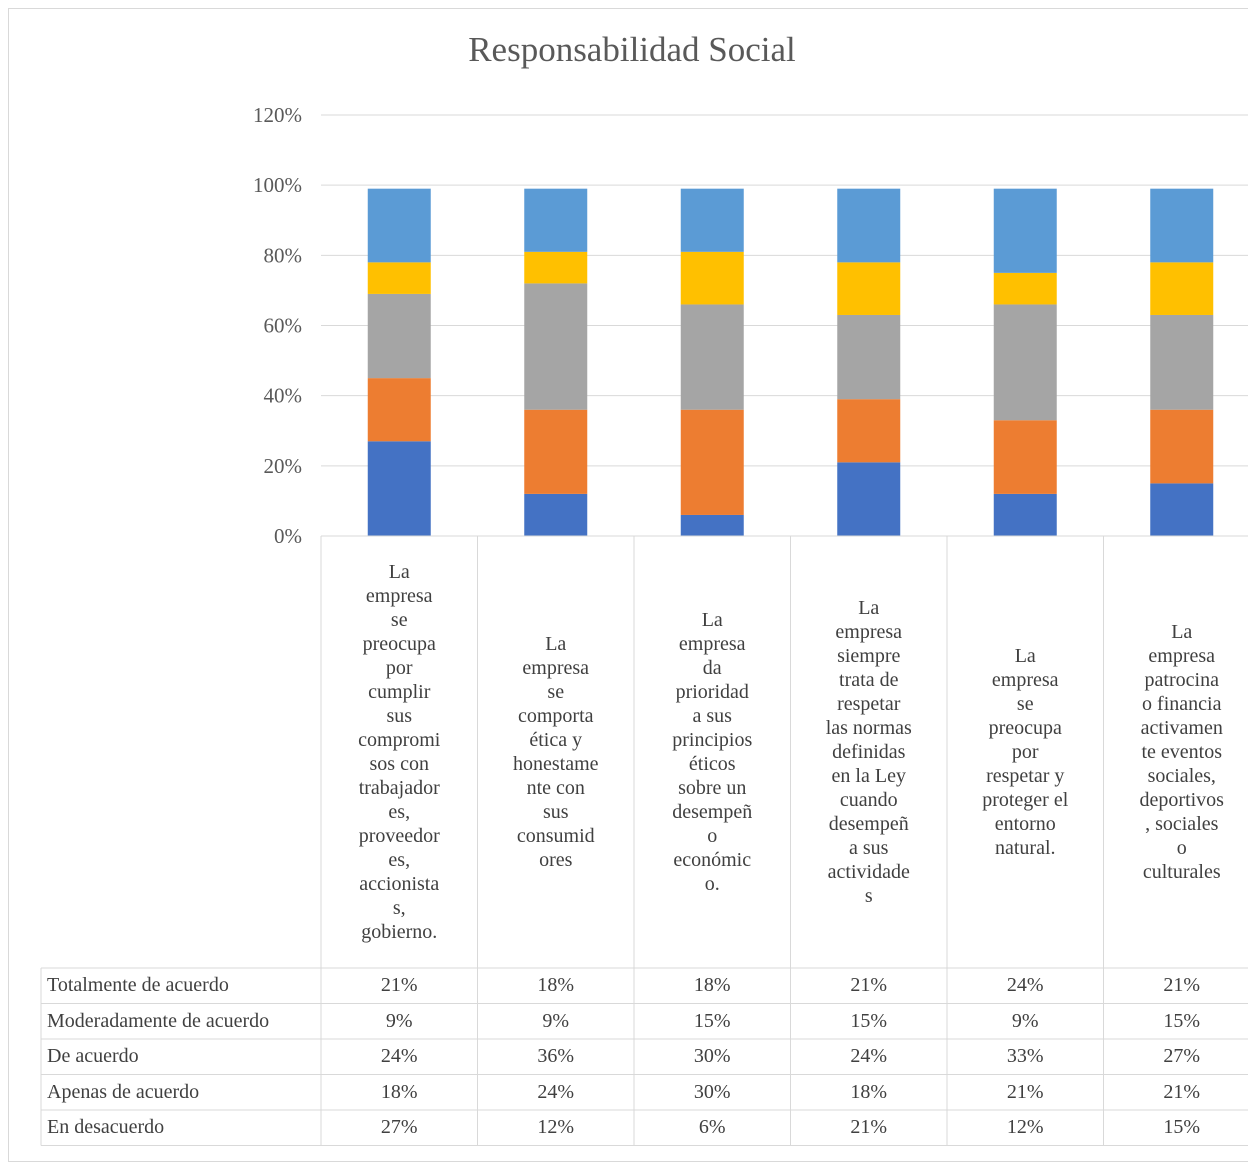 The height and width of the screenshot is (1172, 1248). Describe the element at coordinates (283, 326) in the screenshot. I see `y-tick-label: 60%` at that location.